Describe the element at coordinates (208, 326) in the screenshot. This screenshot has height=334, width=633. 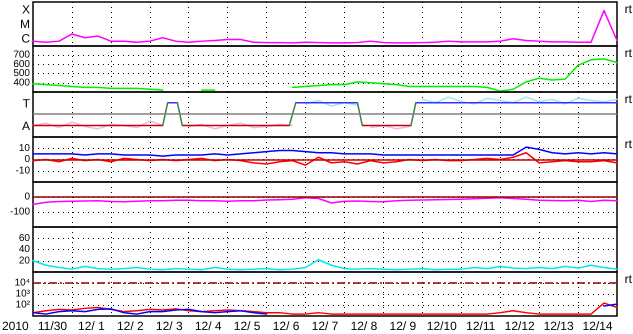
I see `x-tick-label: 12/ 4` at that location.